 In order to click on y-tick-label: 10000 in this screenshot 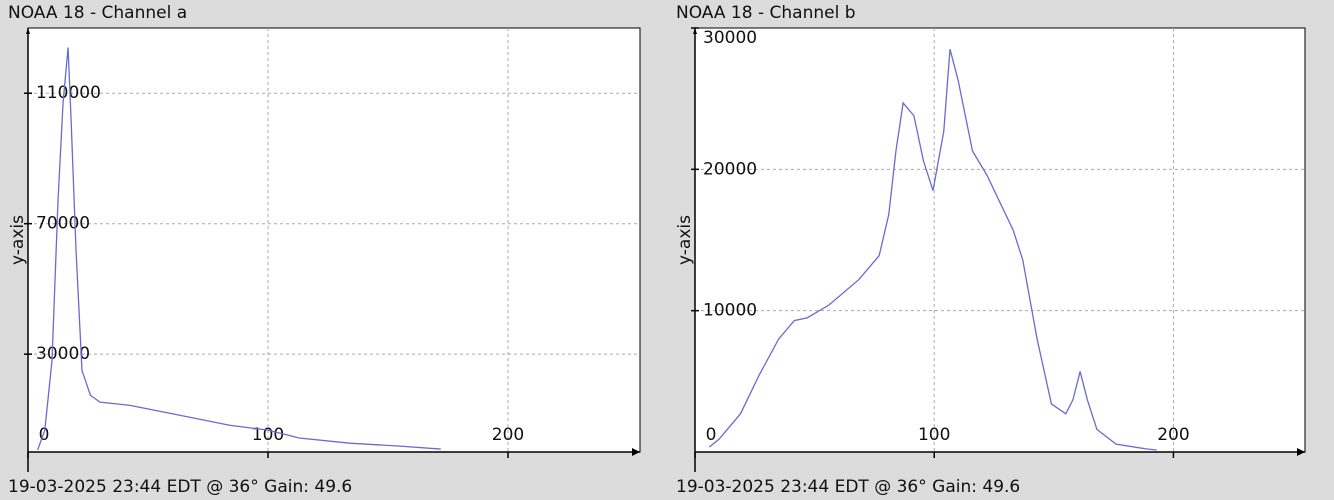, I will do `click(730, 311)`.